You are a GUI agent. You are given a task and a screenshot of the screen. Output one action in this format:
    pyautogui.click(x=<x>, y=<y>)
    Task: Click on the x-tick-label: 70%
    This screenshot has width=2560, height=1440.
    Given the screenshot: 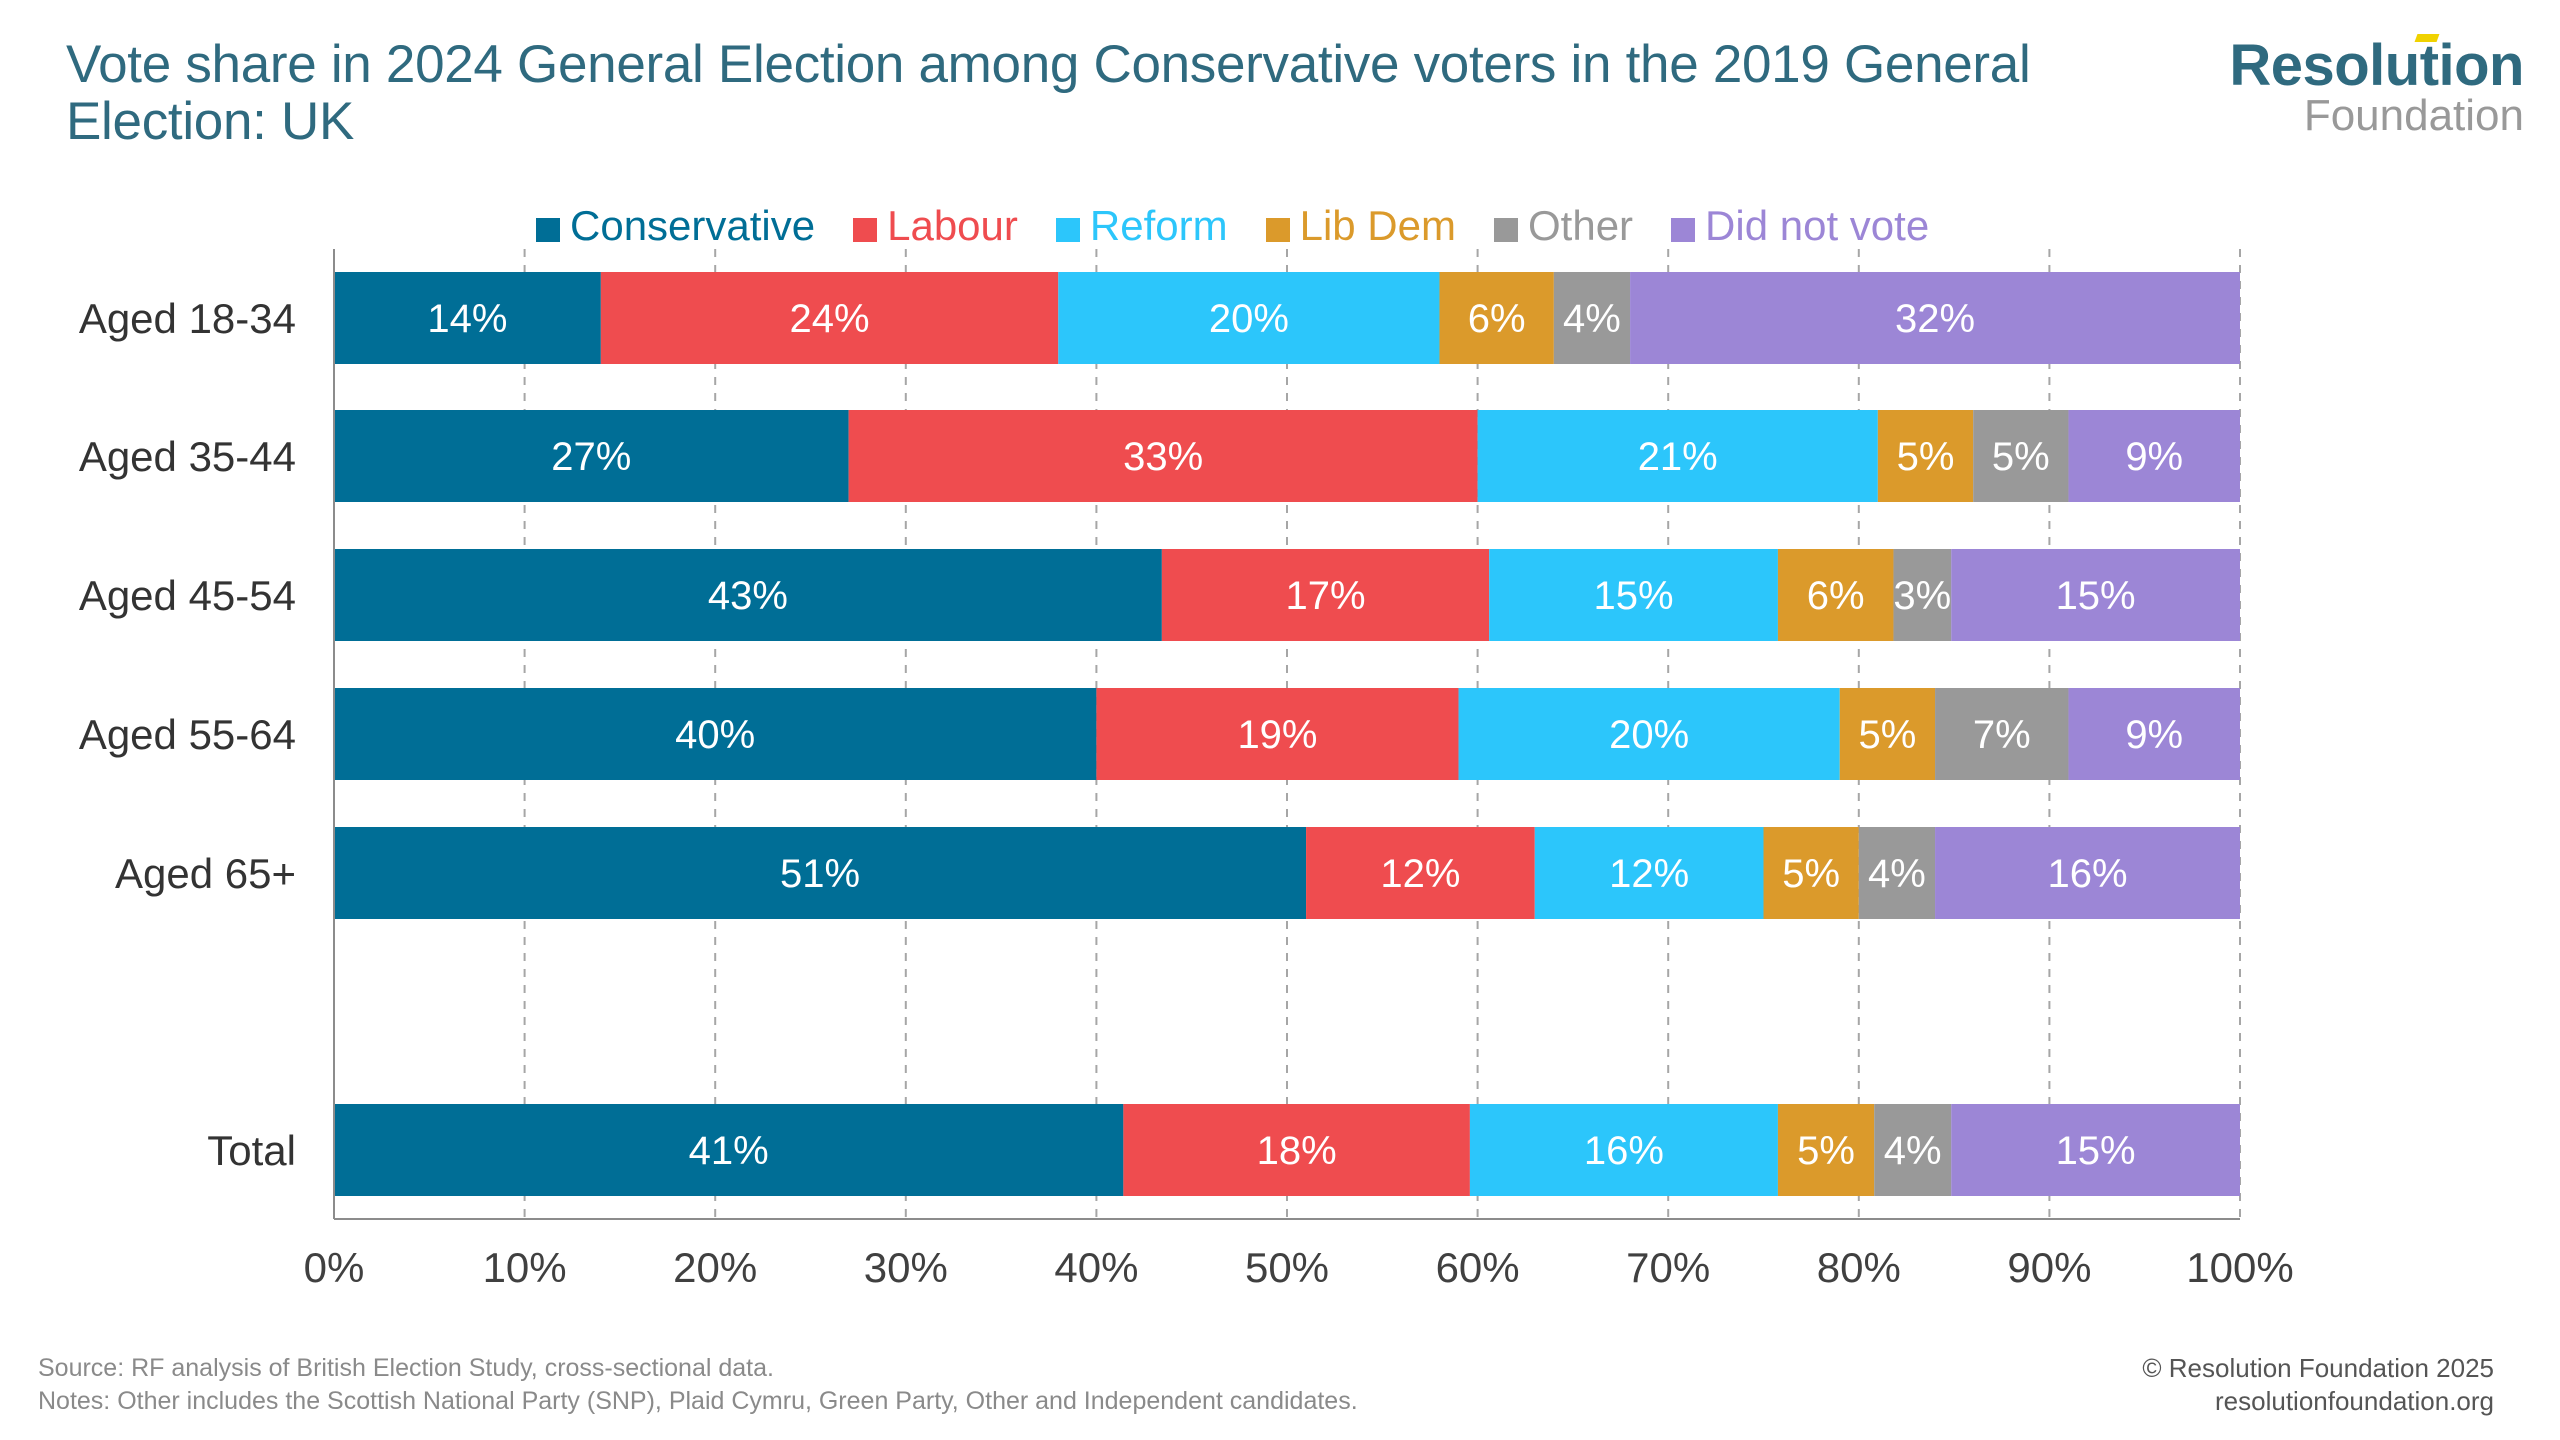 What is the action you would take?
    pyautogui.click(x=1668, y=1267)
    